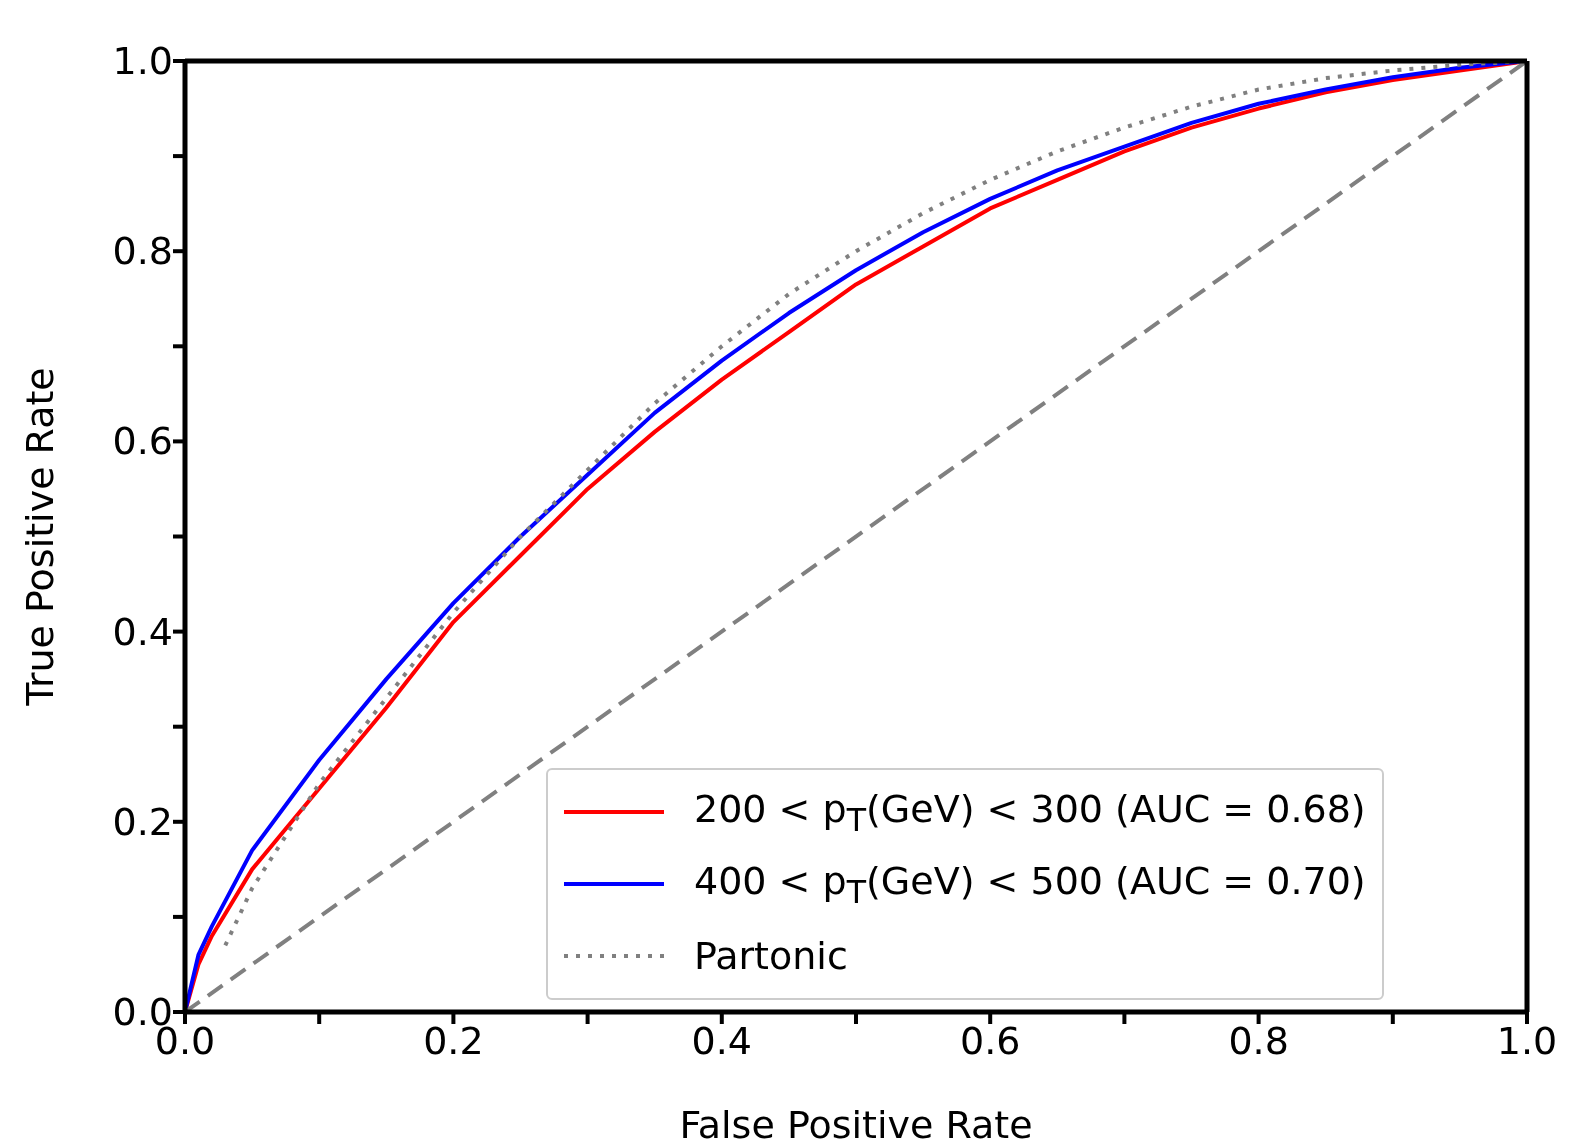  What do you see at coordinates (856, 1125) in the screenshot?
I see `x-axis-title: False Positive Rate` at bounding box center [856, 1125].